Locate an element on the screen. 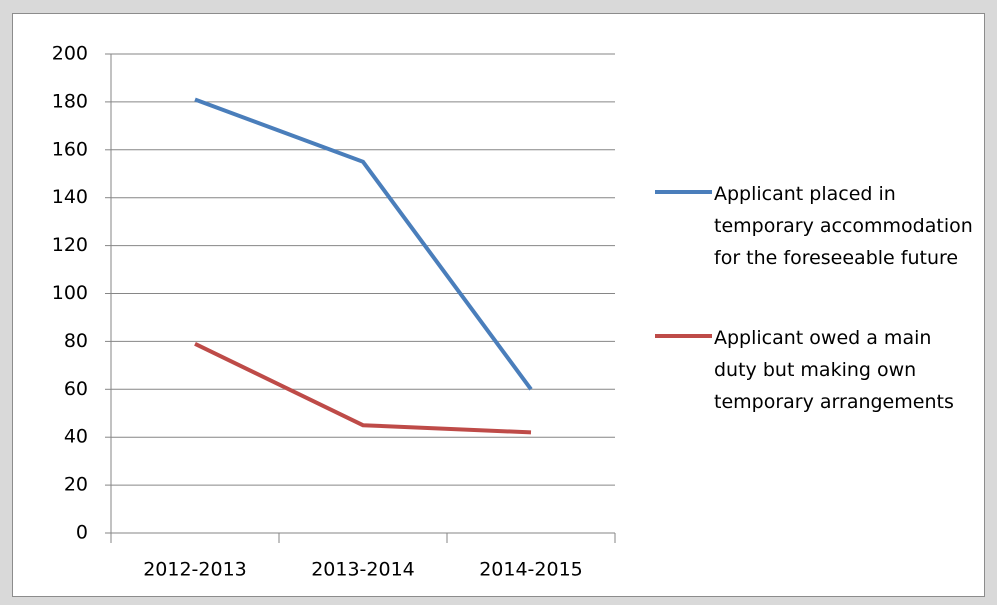  line-series is located at coordinates (363, 388).